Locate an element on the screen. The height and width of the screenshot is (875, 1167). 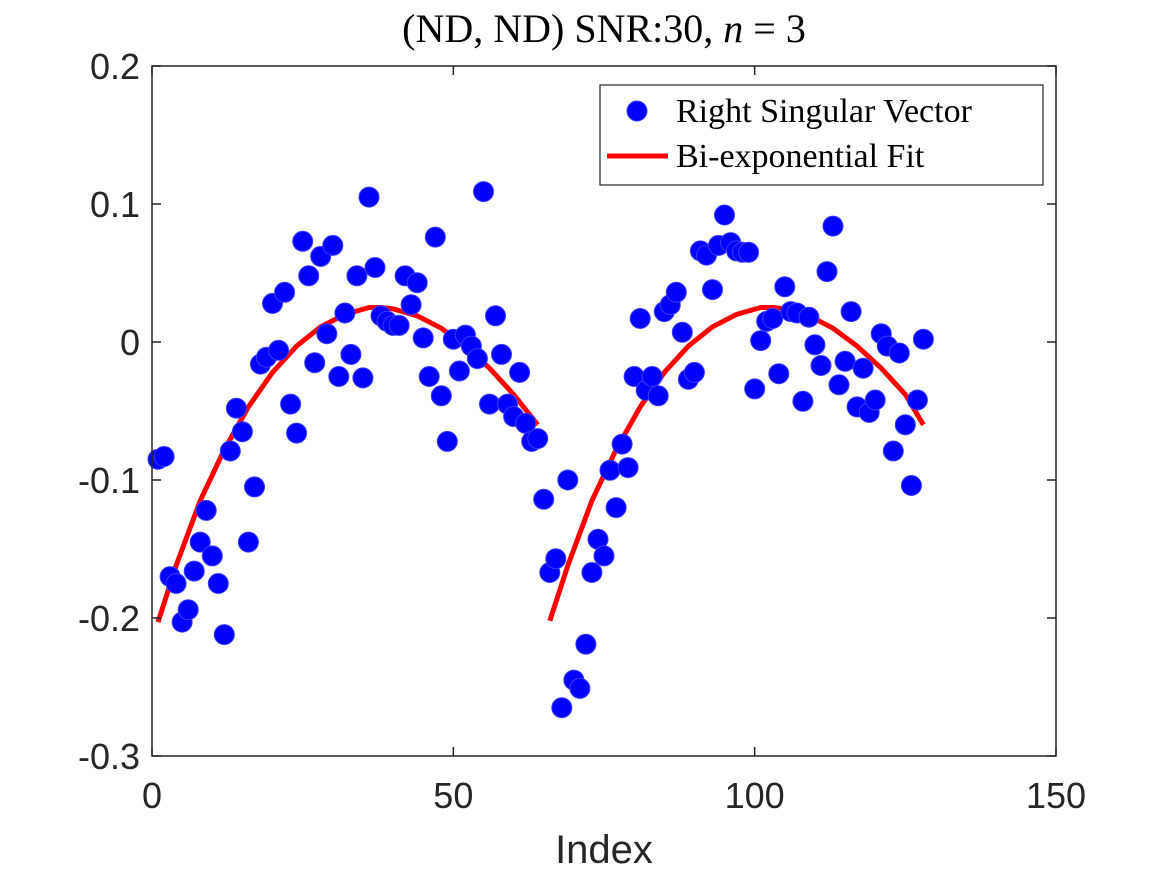
x-tick-label: 50 is located at coordinates (453, 795).